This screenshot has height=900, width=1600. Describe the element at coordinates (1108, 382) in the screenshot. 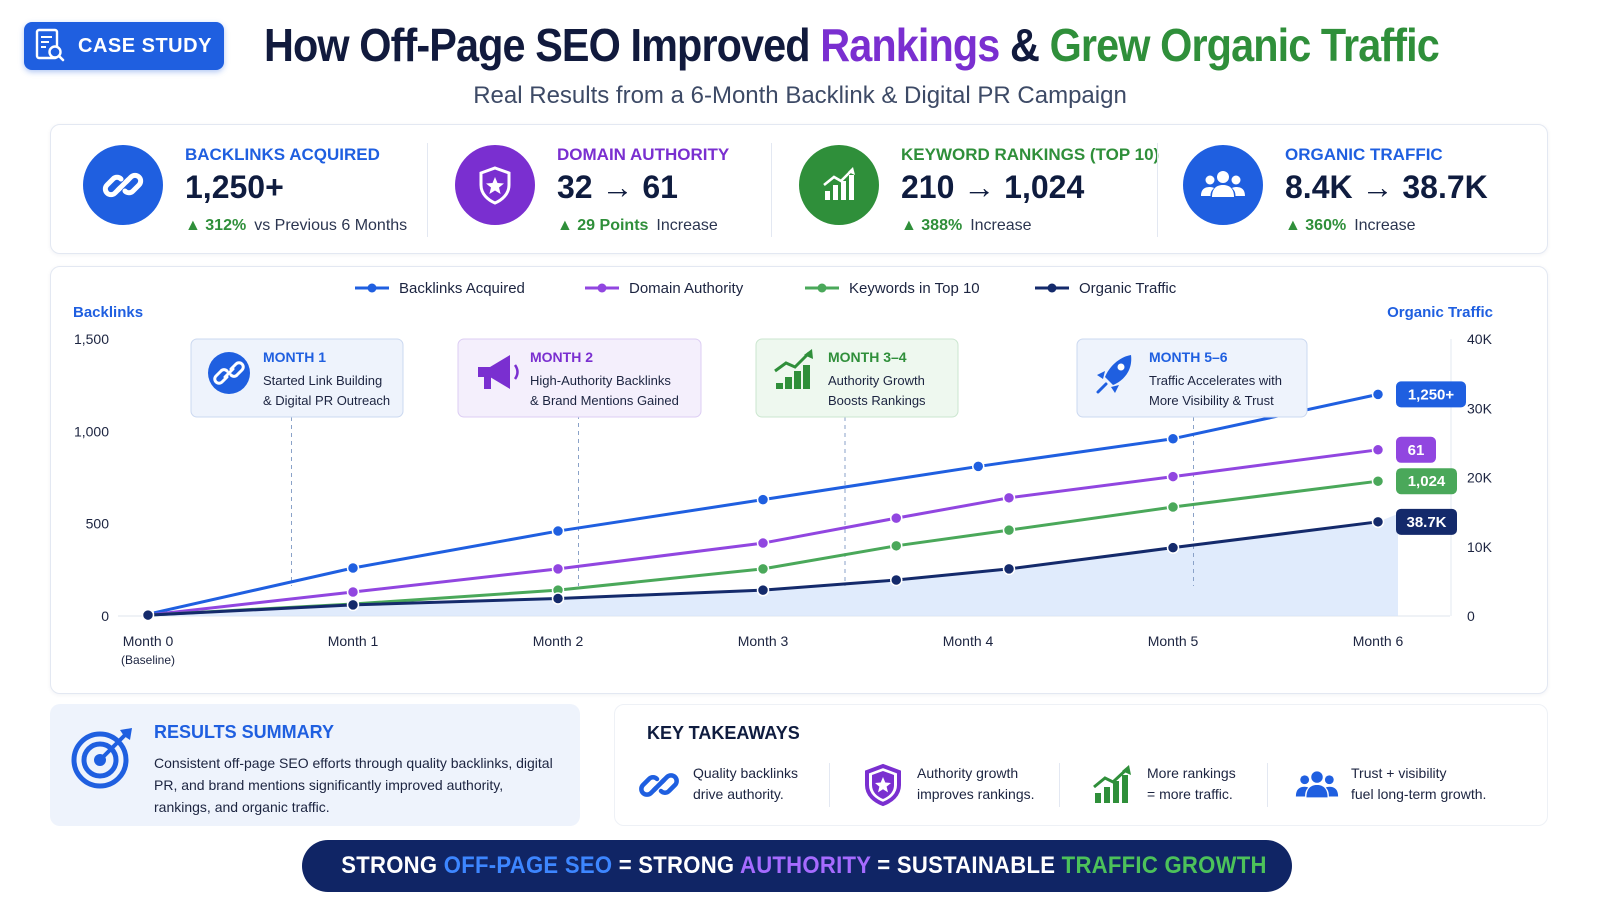

I see `rocket-fins` at that location.